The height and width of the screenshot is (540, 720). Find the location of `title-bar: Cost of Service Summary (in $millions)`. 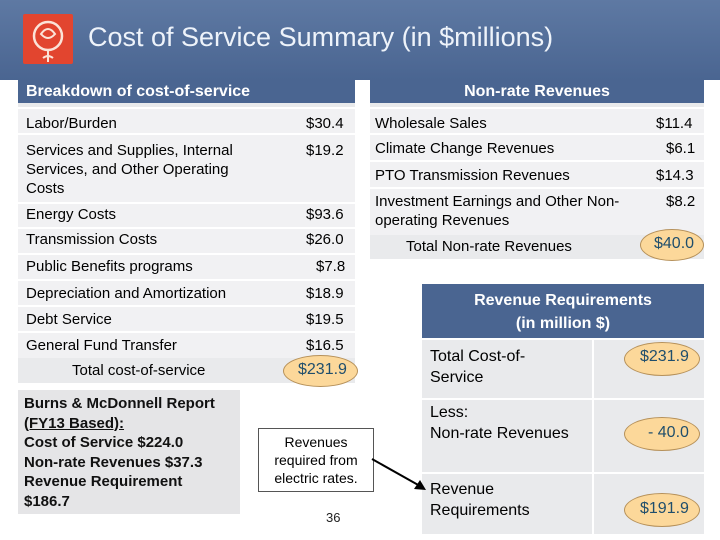

title-bar: Cost of Service Summary (in $millions) is located at coordinates (360, 40).